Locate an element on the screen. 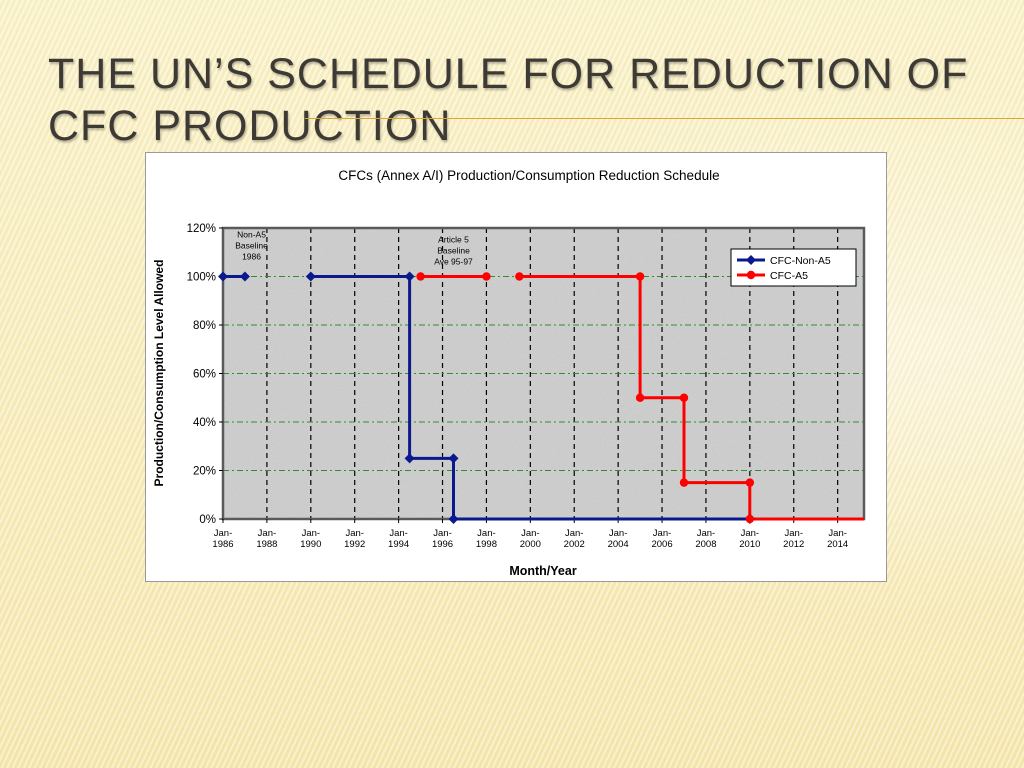 Image resolution: width=1024 pixels, height=768 pixels. annotation-line: Article 5 is located at coordinates (453, 240).